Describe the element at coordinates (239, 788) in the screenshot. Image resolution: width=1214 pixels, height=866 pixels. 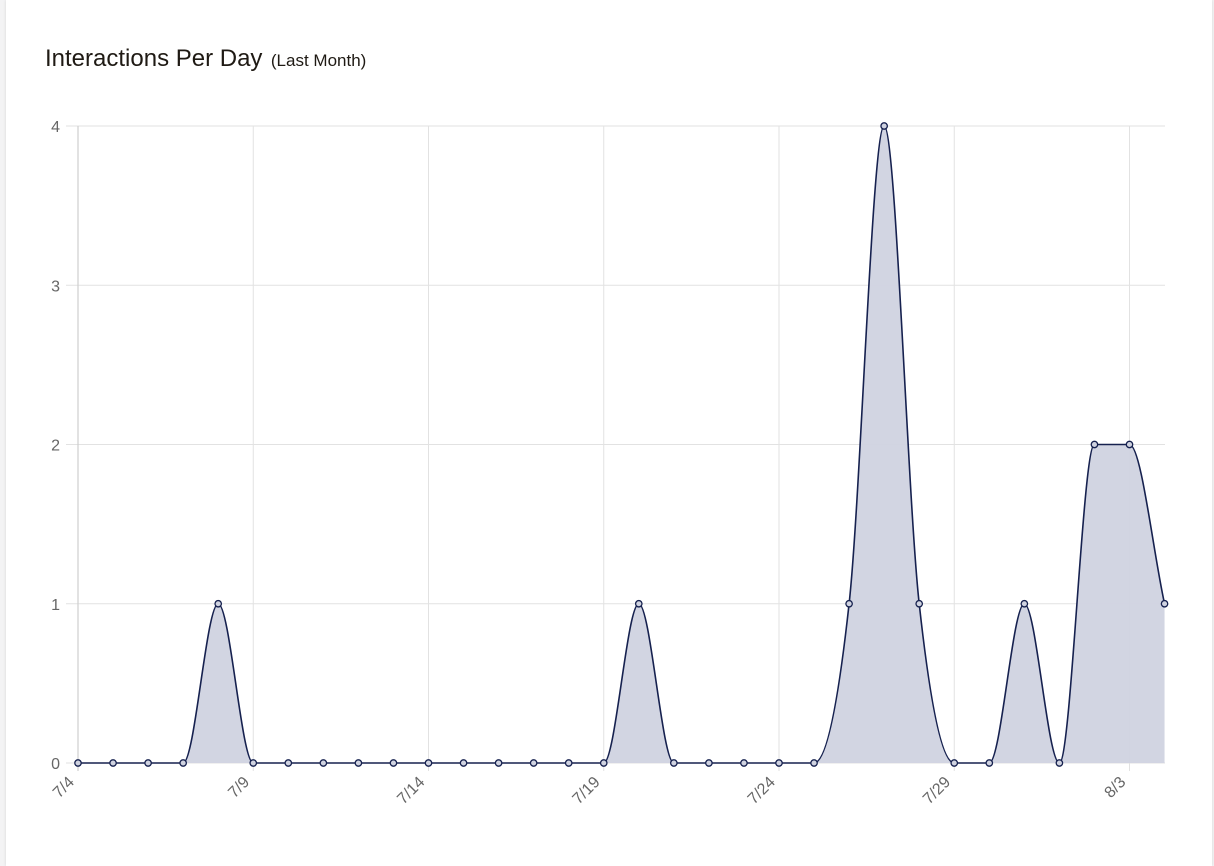
I see `x-tick-label: 7/9` at that location.